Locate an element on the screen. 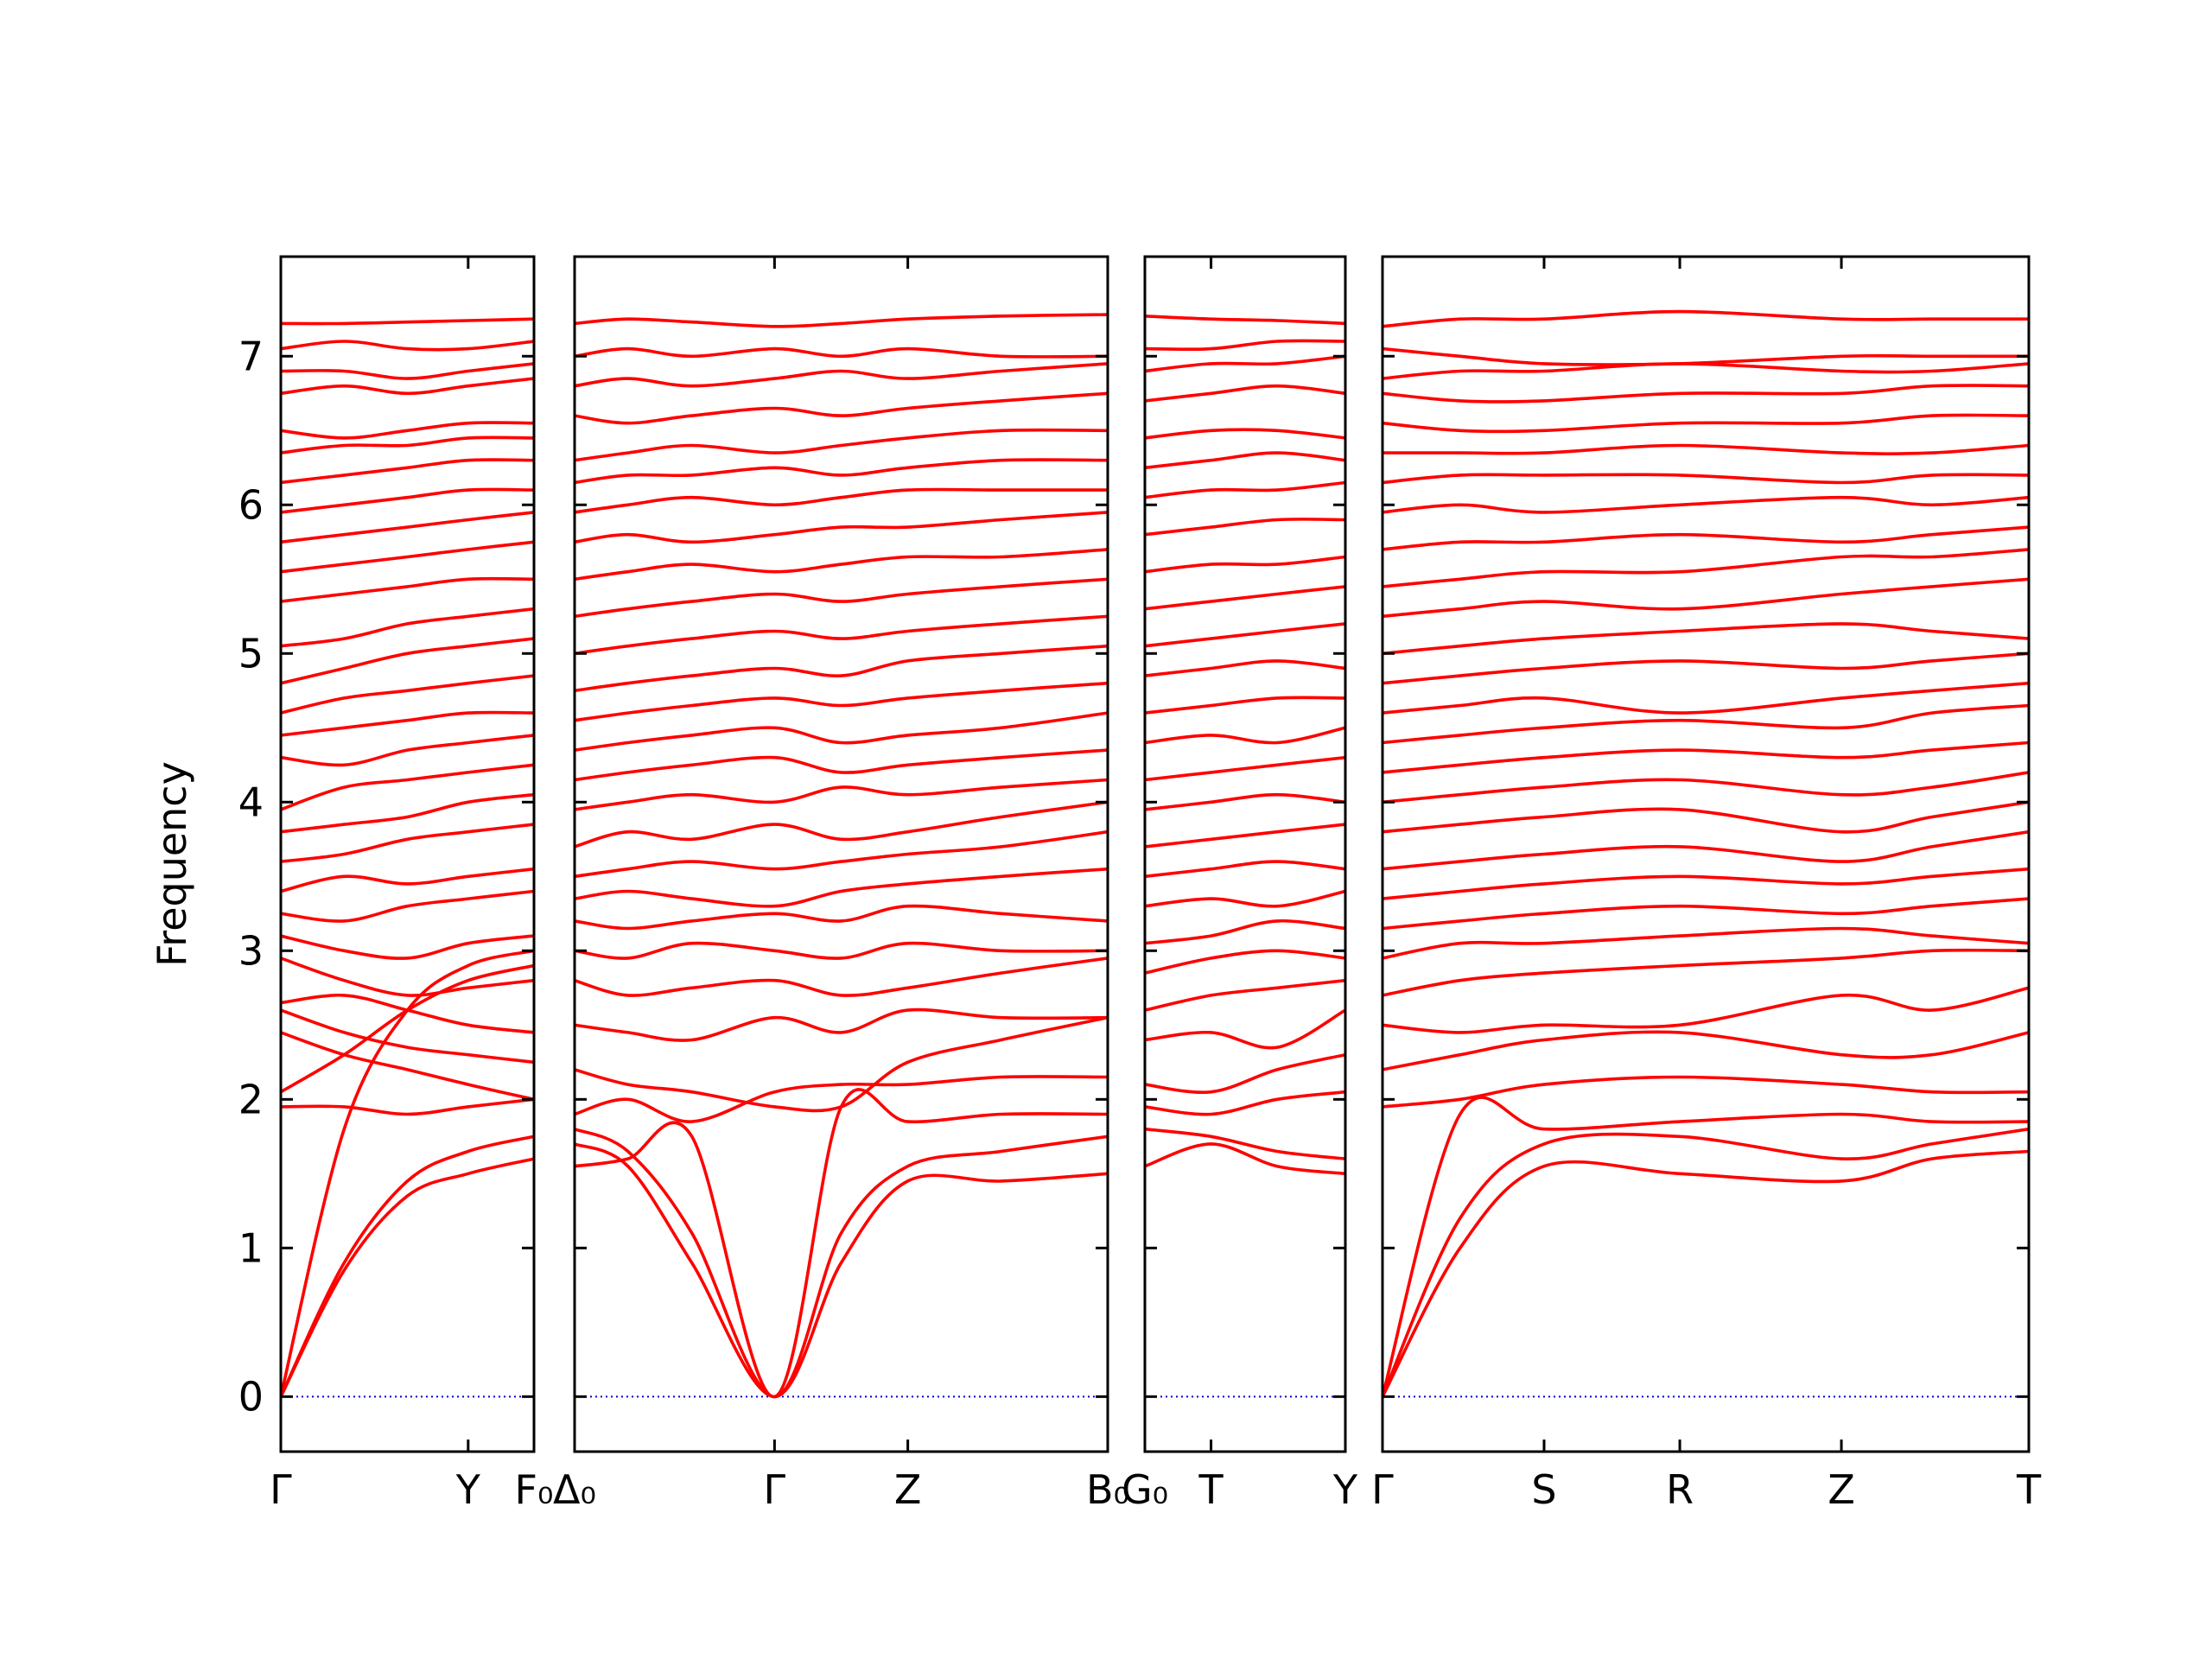 The image size is (2212, 1659). panel-3: G₀ T Y is located at coordinates (1240, 884).